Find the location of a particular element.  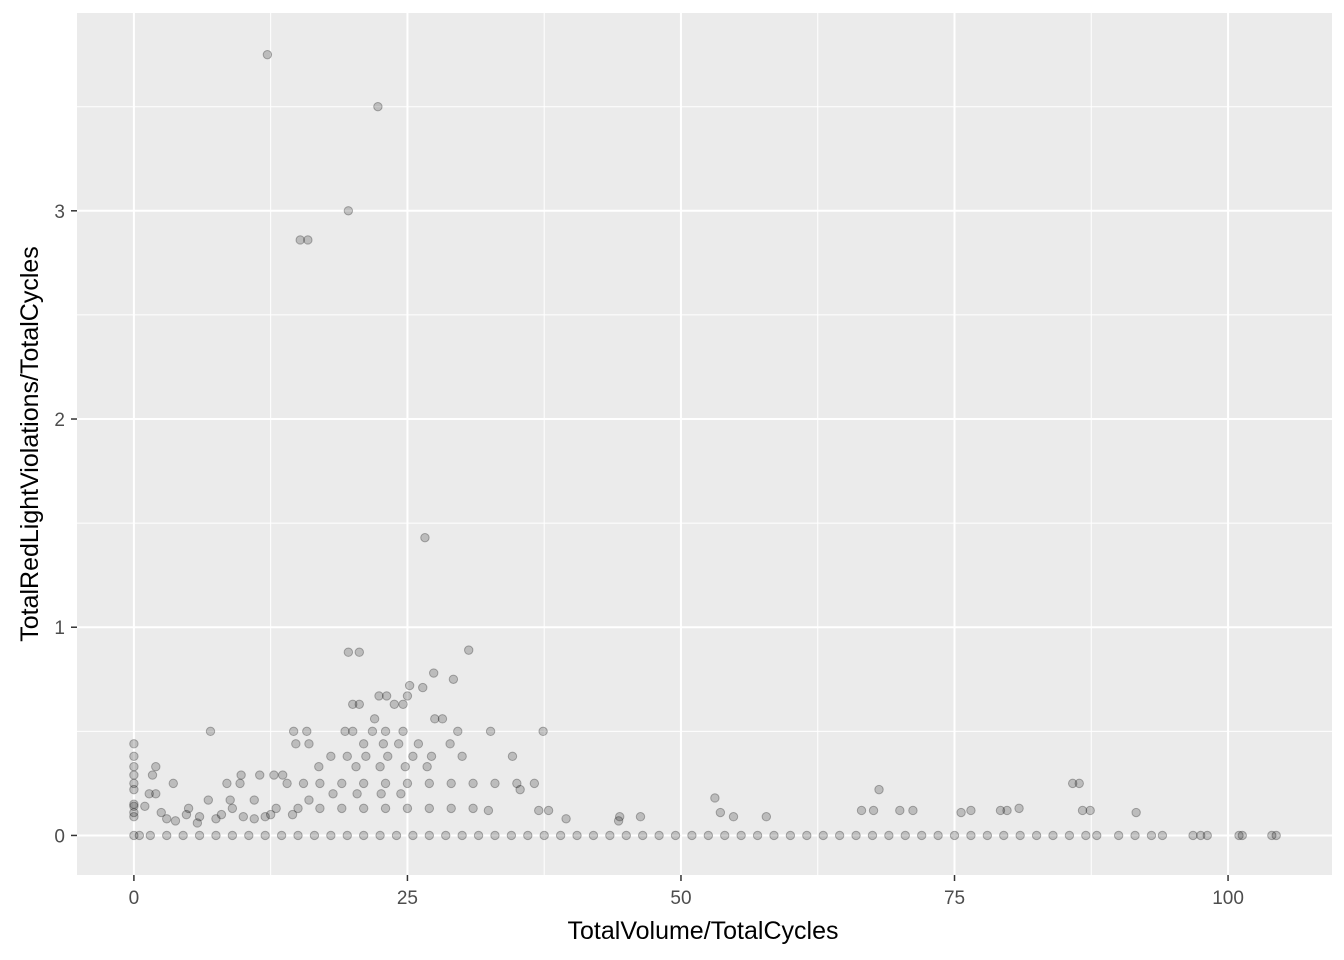

x-tick-label: 0 is located at coordinates (134, 898).